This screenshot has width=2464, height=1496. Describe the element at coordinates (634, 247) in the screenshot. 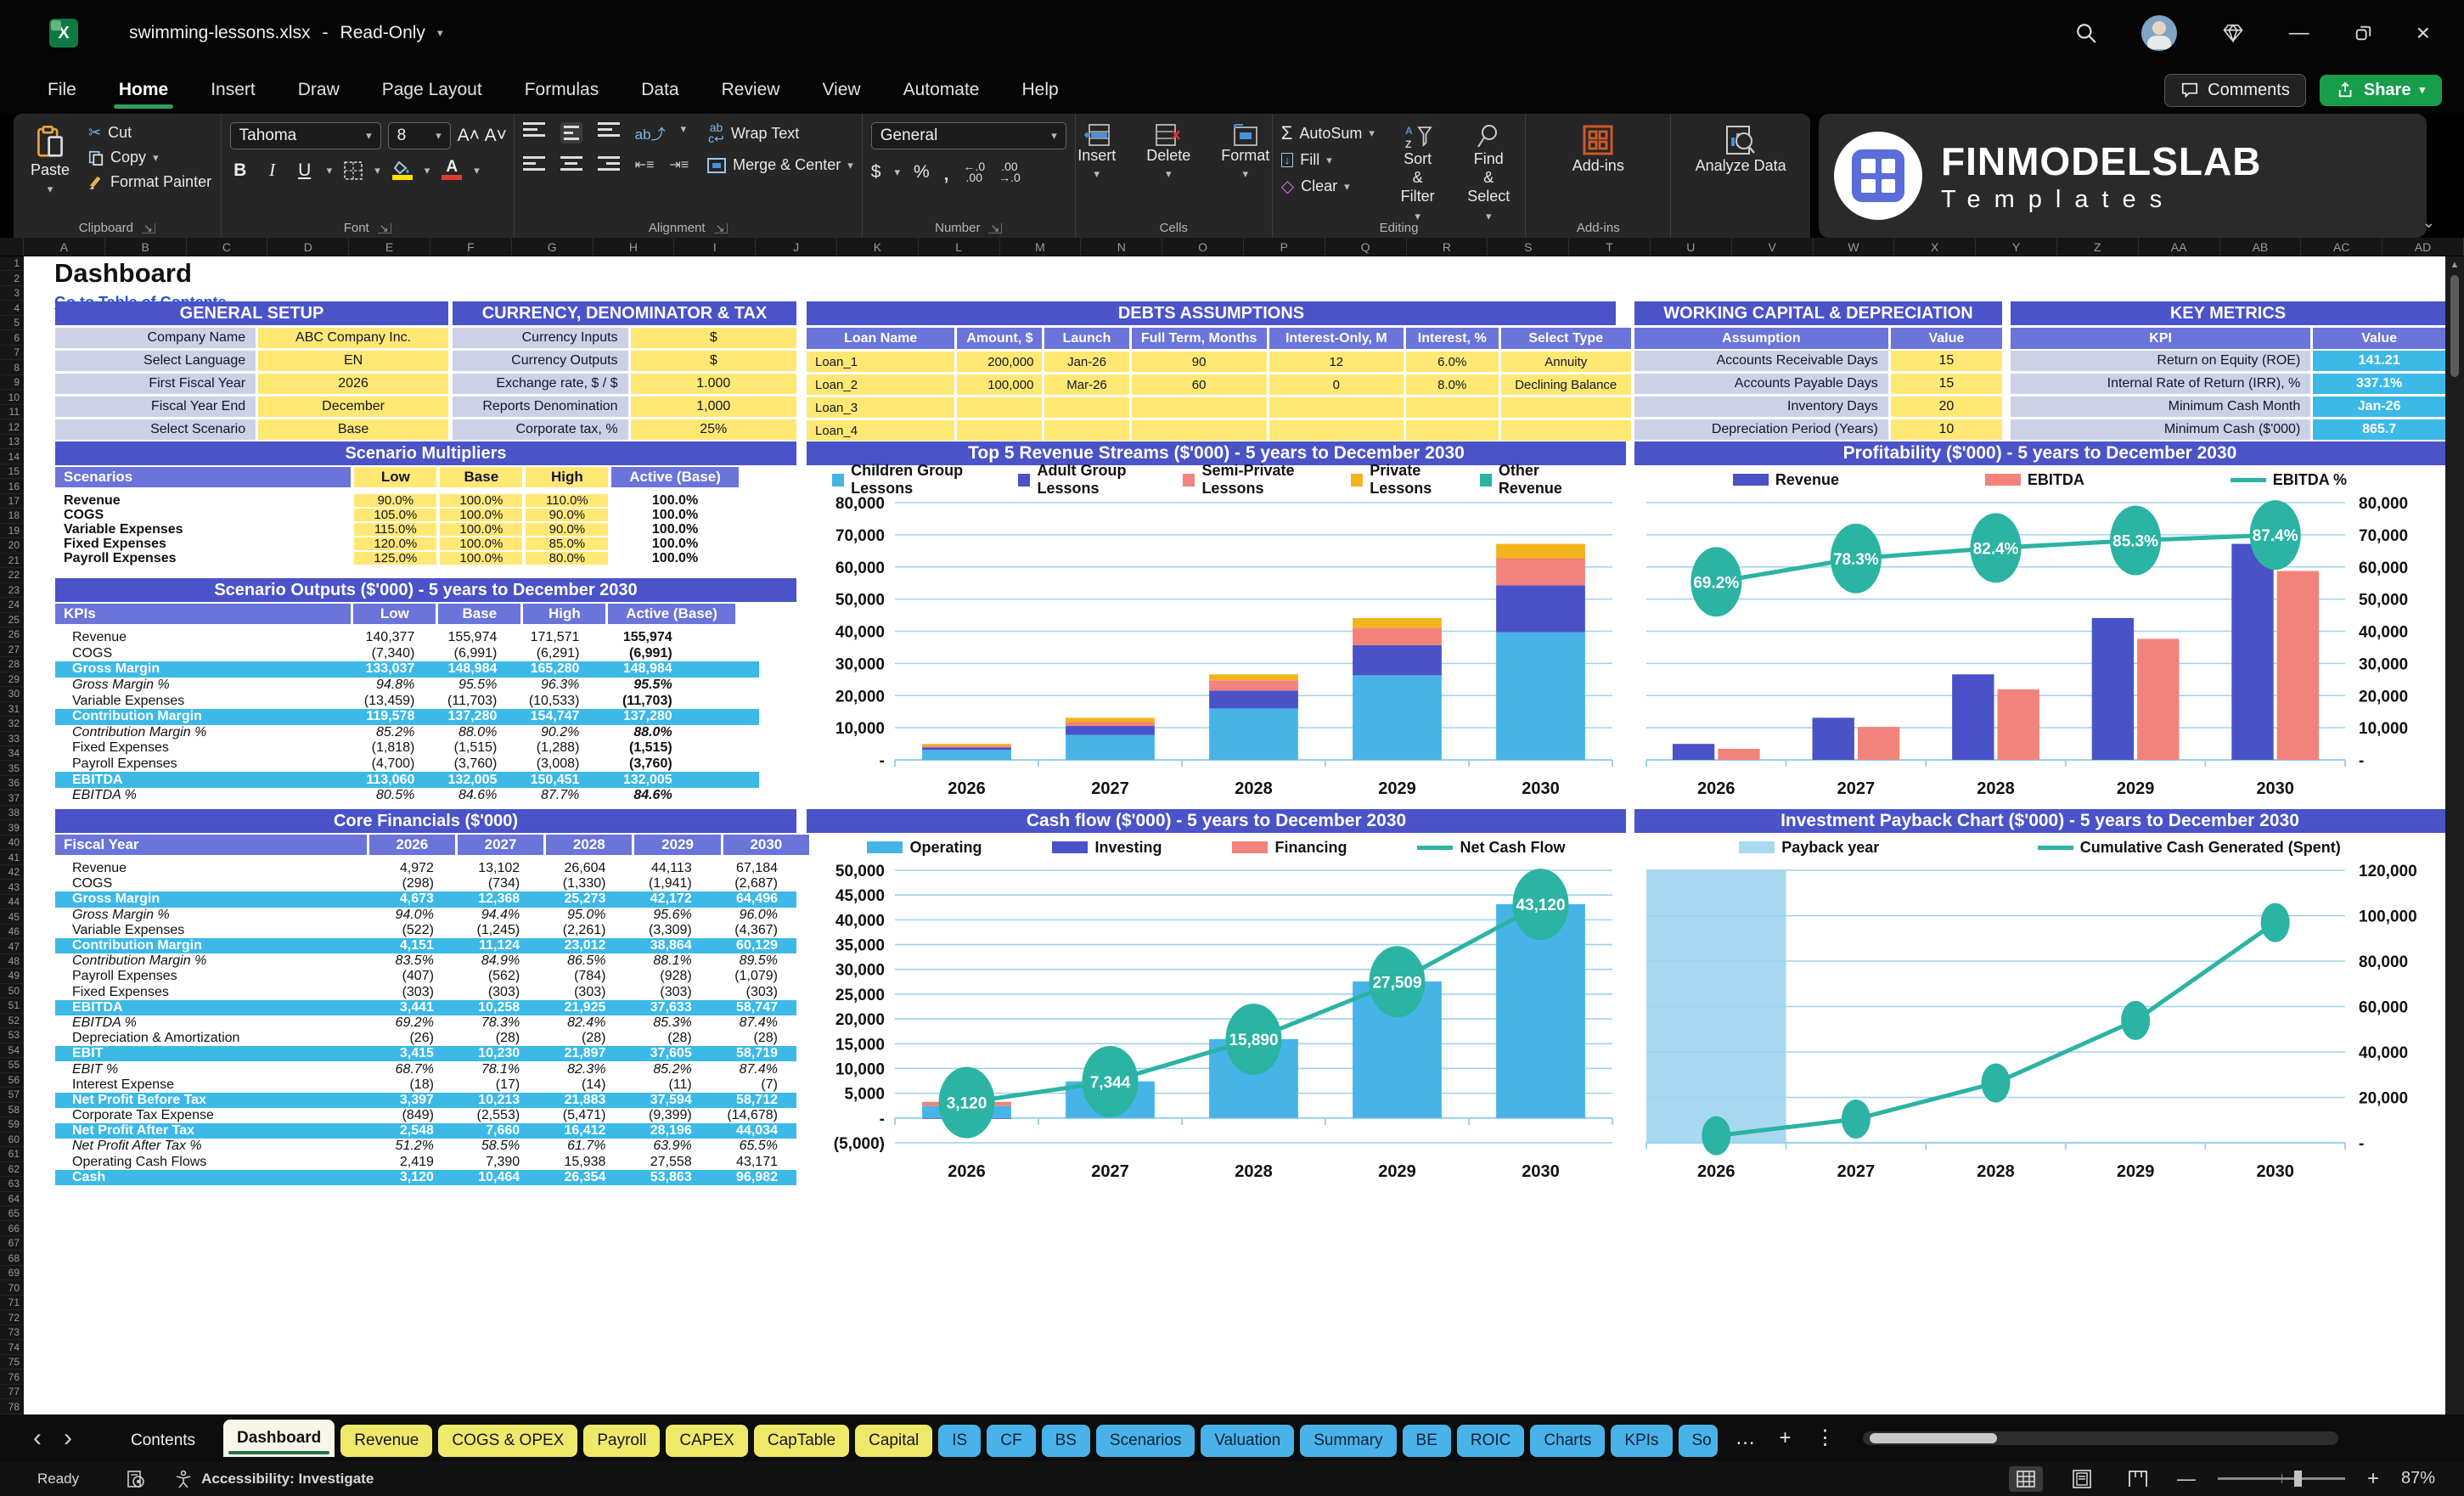

I see `column-header-H: H` at that location.